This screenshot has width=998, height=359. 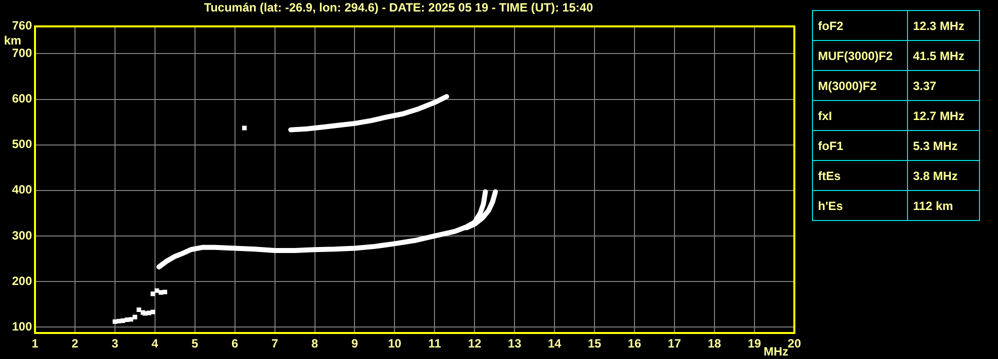 I want to click on x-tick-label: 6, so click(x=234, y=343).